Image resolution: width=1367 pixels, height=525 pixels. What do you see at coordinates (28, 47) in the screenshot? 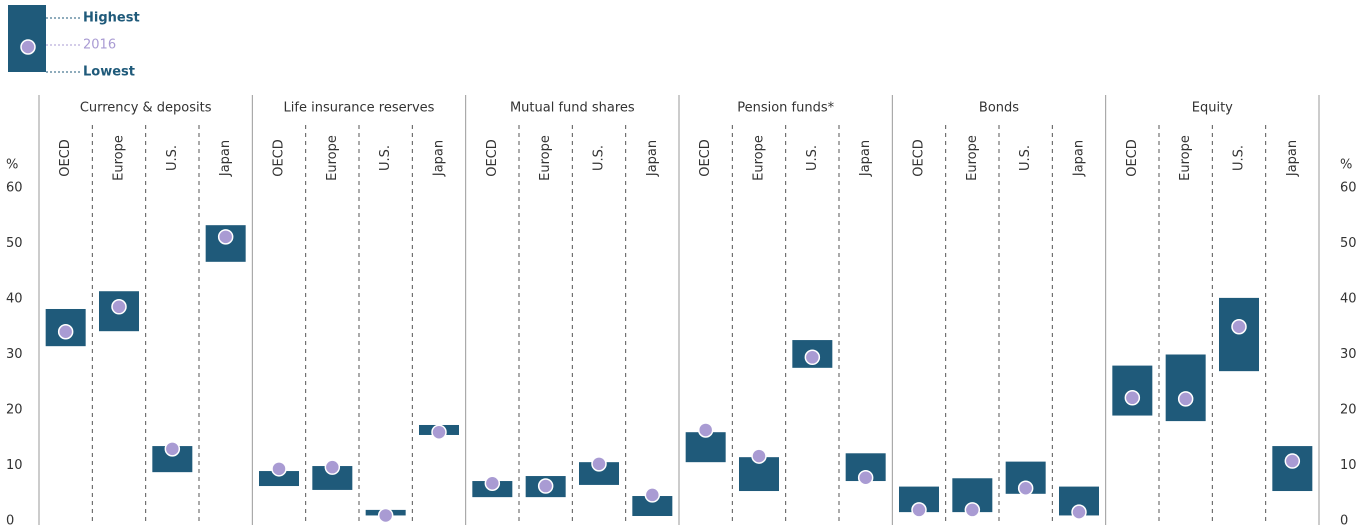
I see `legend-dot` at bounding box center [28, 47].